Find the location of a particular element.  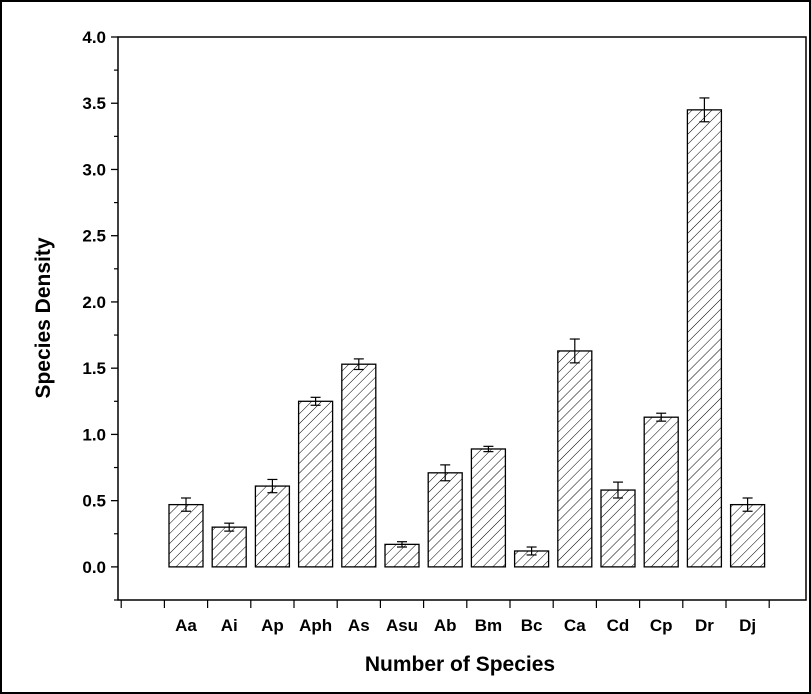

x-tick-label-ap: Ap is located at coordinates (272, 625).